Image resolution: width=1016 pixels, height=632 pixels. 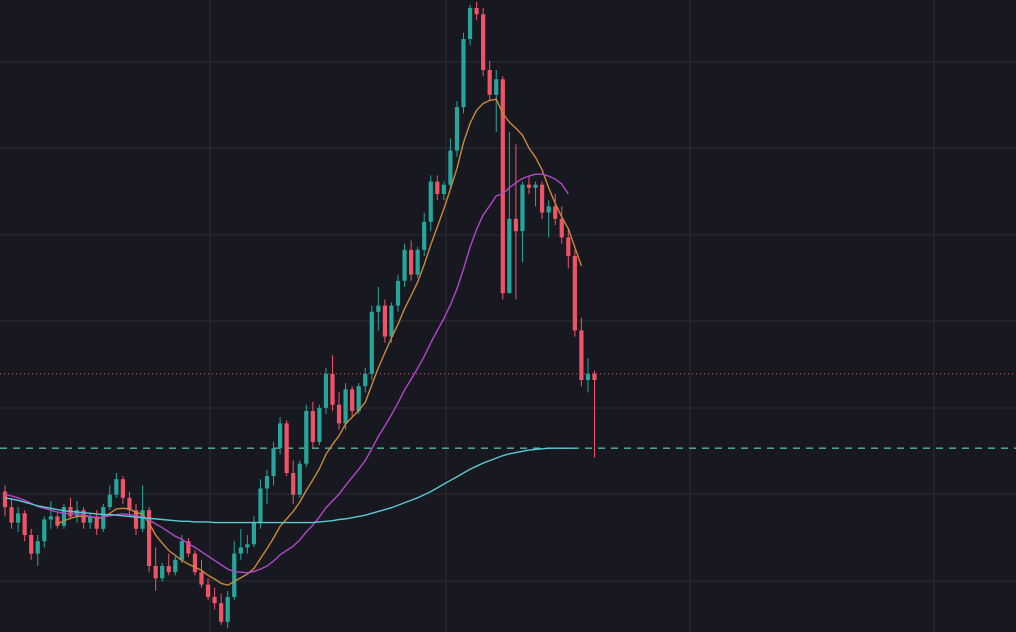 I want to click on price-levels, so click(x=508, y=411).